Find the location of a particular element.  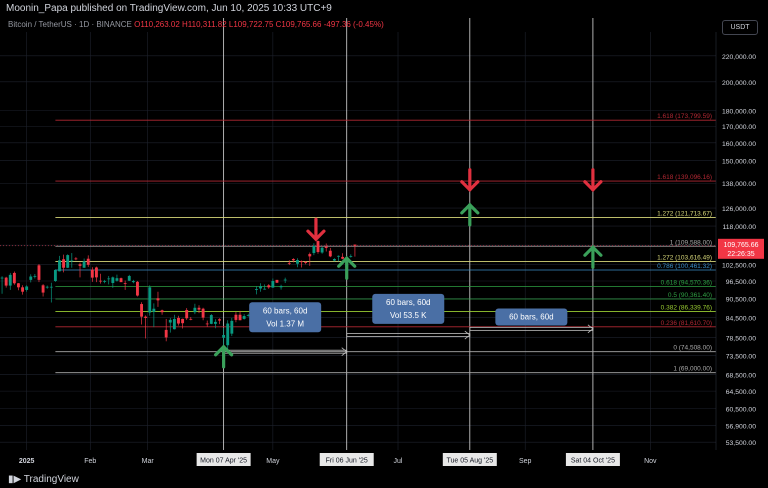

currency-button: USDT is located at coordinates (740, 27).